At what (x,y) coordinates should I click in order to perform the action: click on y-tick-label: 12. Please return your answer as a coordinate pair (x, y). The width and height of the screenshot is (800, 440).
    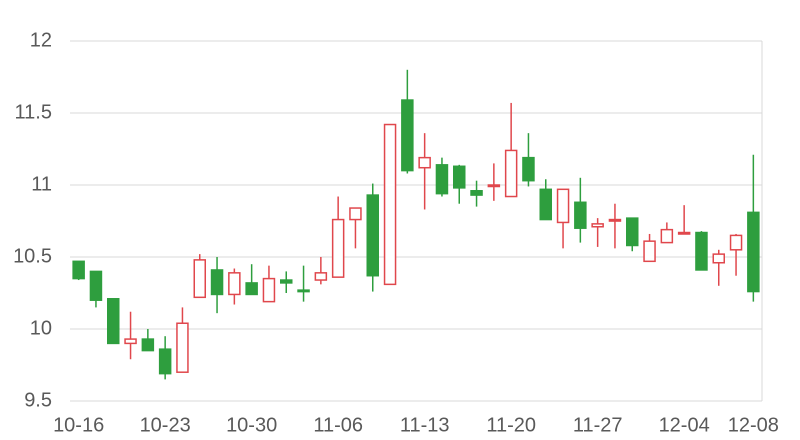
    Looking at the image, I should click on (41, 40).